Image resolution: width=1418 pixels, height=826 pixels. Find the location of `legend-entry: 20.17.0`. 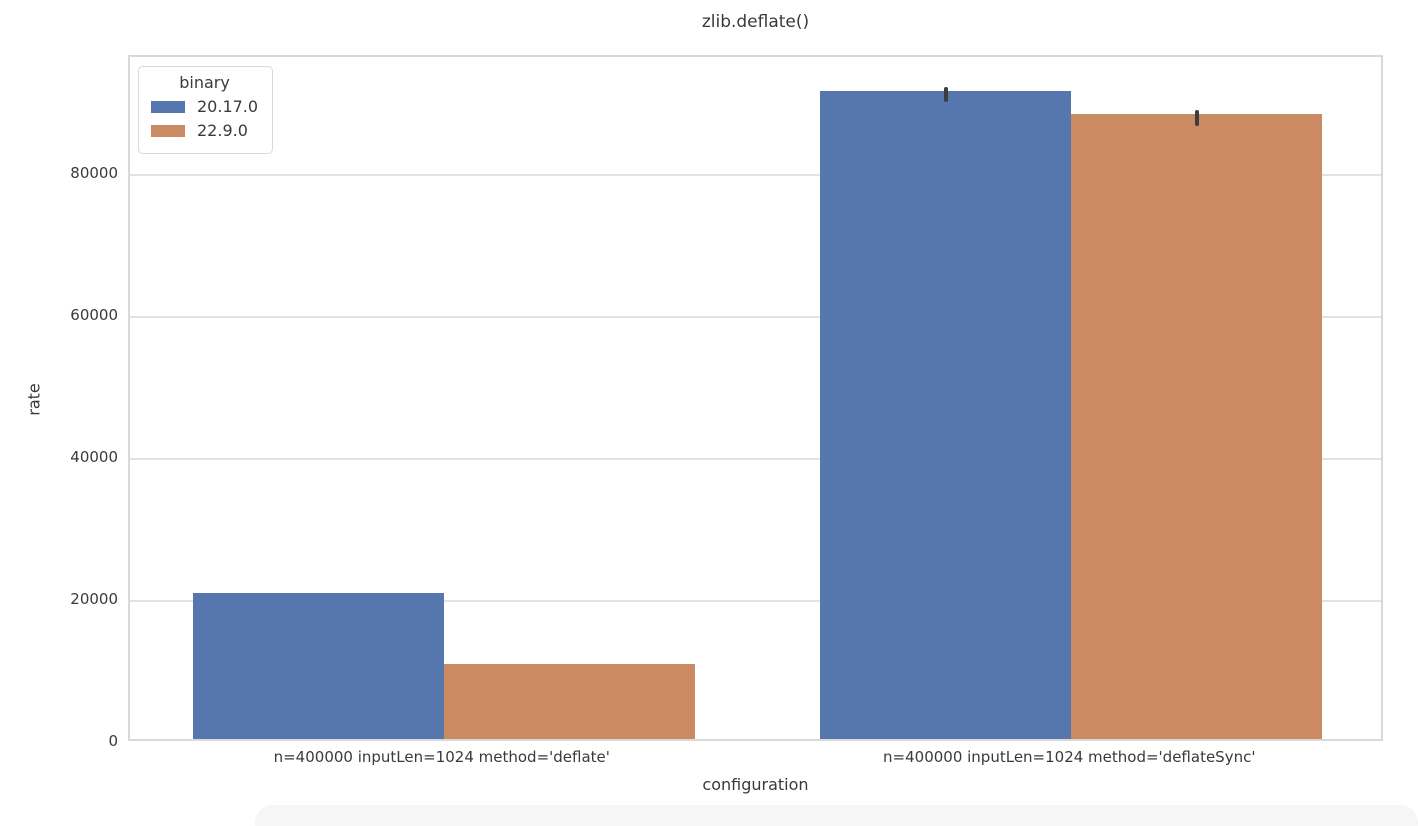

legend-entry: 20.17.0 is located at coordinates (204, 106).